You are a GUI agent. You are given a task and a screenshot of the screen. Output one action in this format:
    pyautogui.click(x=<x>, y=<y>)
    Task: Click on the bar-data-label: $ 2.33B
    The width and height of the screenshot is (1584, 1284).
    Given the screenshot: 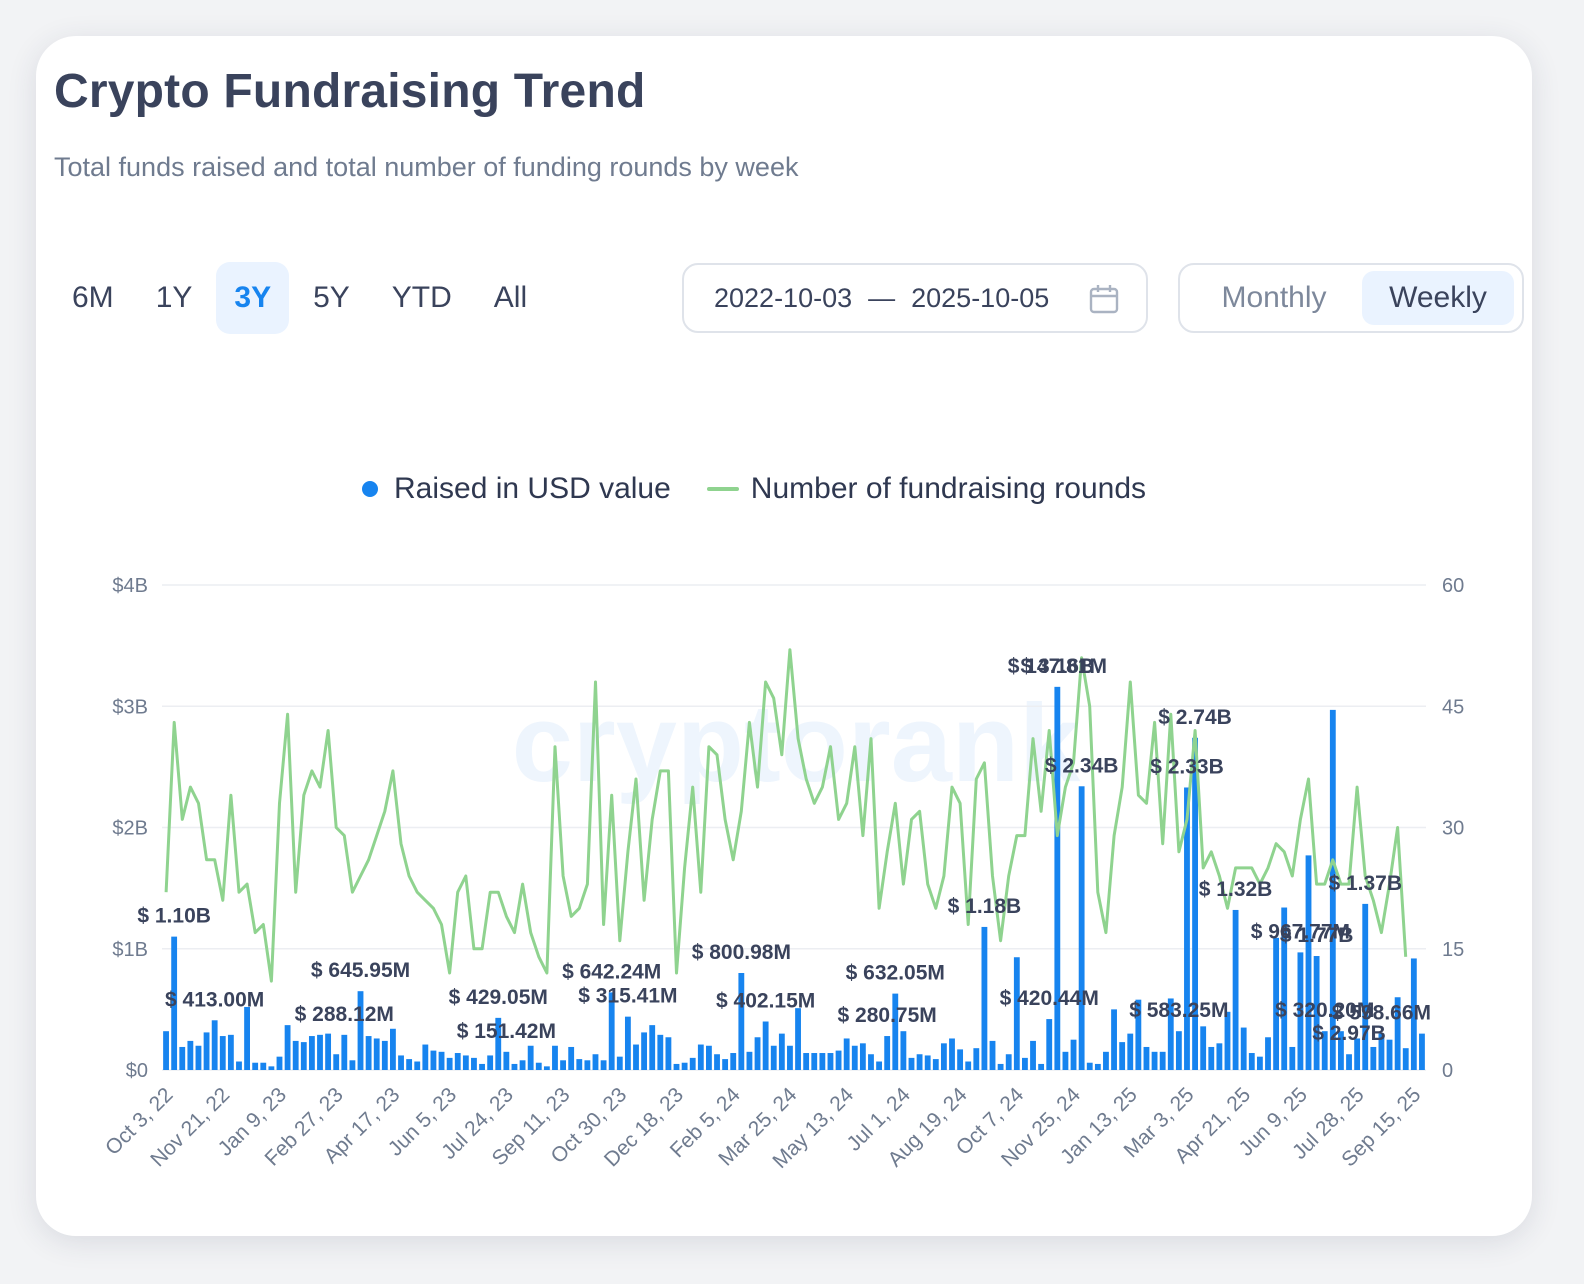 What is the action you would take?
    pyautogui.click(x=1187, y=766)
    